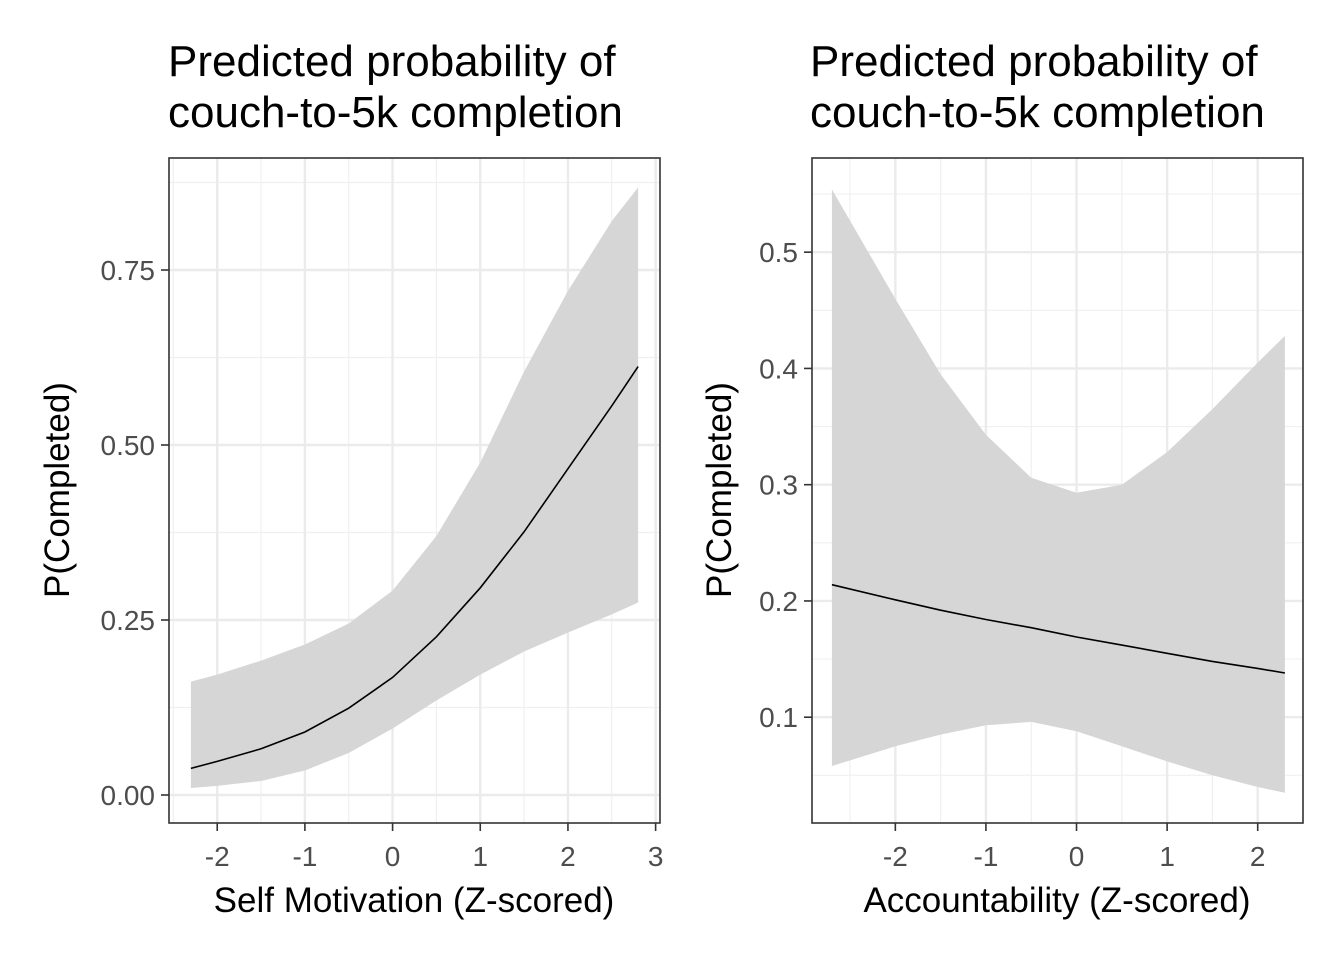 Image resolution: width=1344 pixels, height=965 pixels. Describe the element at coordinates (135, 533) in the screenshot. I see `y-axis: 0.00 0.25 0.50 0.75` at that location.